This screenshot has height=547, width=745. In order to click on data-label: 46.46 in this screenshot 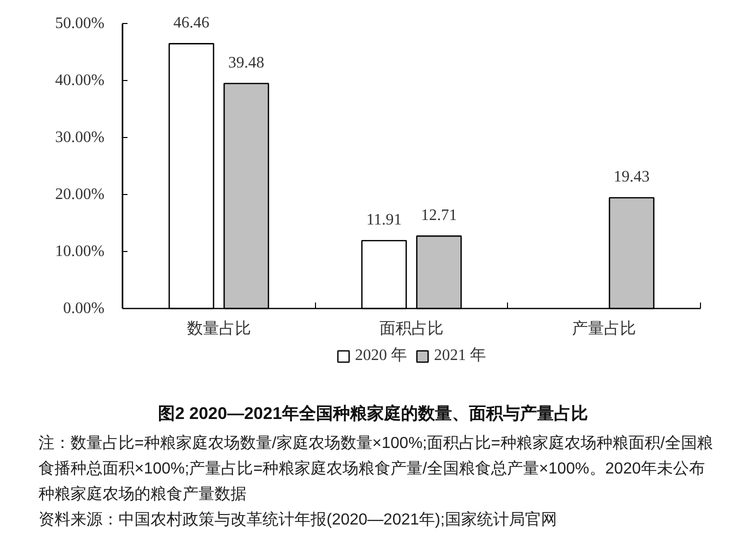, I will do `click(191, 23)`.